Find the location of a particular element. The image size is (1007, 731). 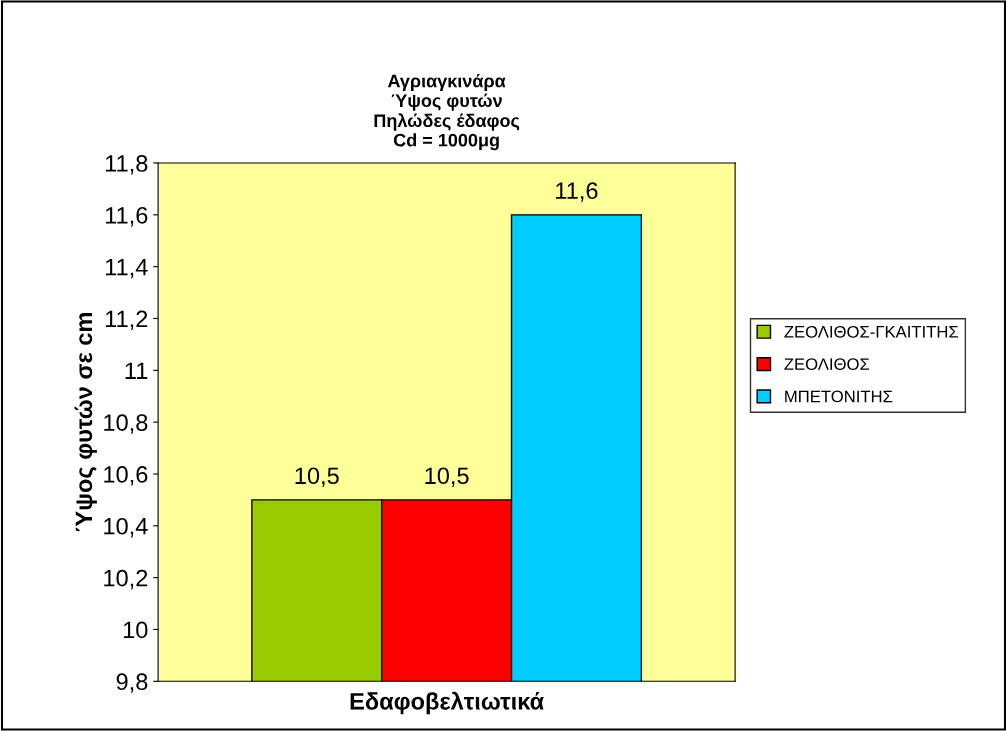

y-tick-label: 11,4 is located at coordinates (126, 268).